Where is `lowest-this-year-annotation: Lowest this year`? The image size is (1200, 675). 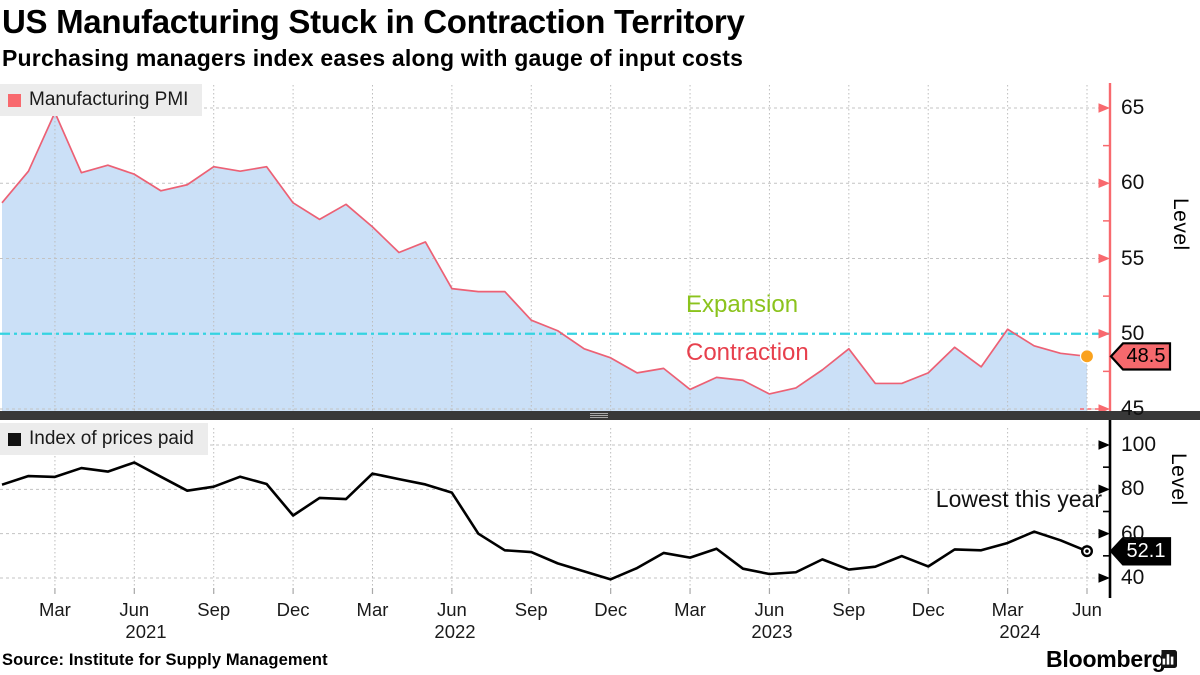
lowest-this-year-annotation: Lowest this year is located at coordinates (1018, 499).